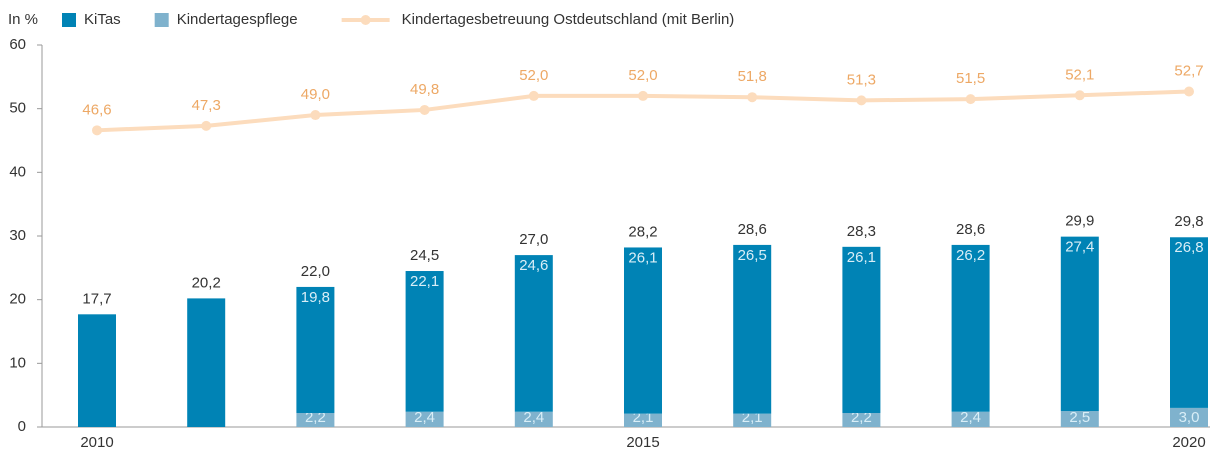  What do you see at coordinates (1188, 247) in the screenshot?
I see `bar-value-label: 26,8` at bounding box center [1188, 247].